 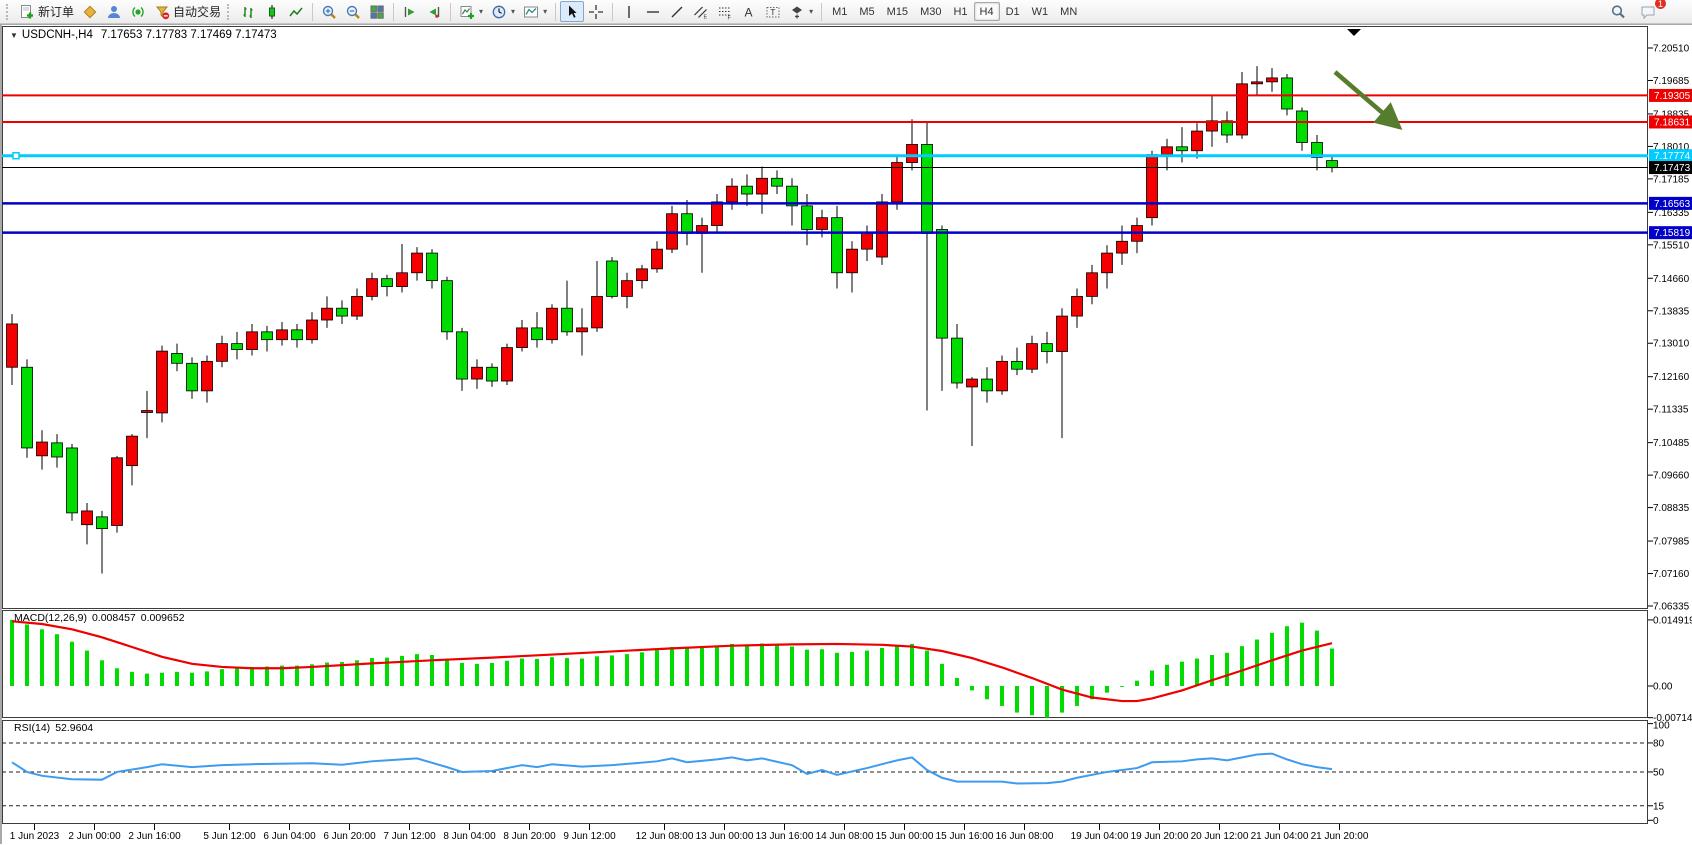 I want to click on new-chart-button, so click(x=471, y=11).